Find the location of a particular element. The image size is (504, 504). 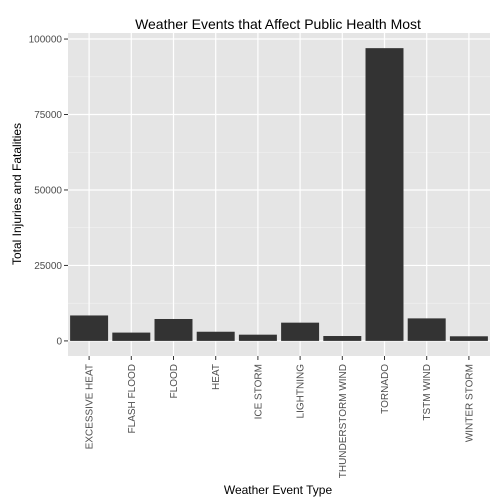

x-tick-label: FLASH FLOOD is located at coordinates (132, 398).